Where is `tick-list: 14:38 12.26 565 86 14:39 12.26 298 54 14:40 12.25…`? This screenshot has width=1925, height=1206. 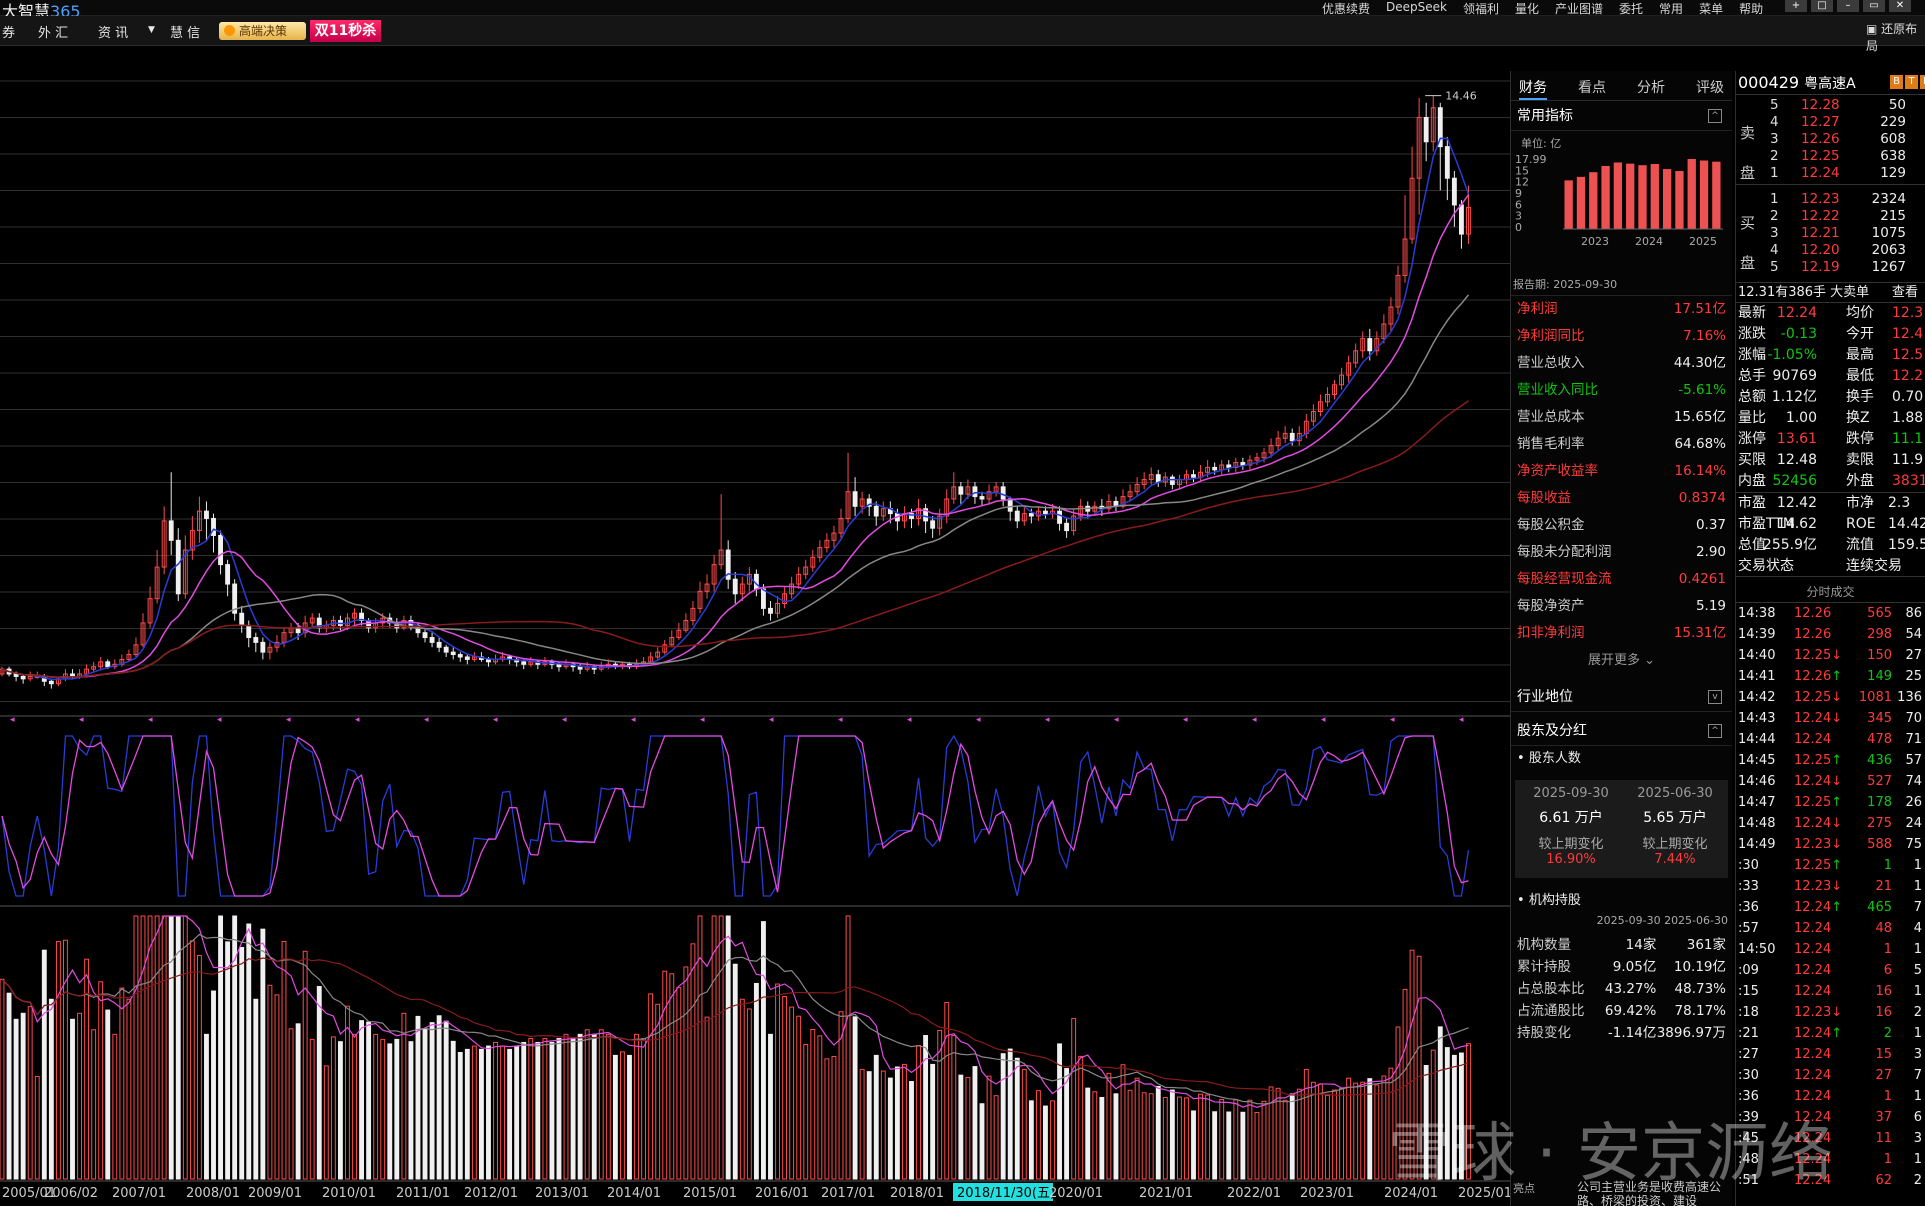 tick-list: 14:38 12.26 565 86 14:39 12.26 298 54 14:40 12.25… is located at coordinates (1830, 897).